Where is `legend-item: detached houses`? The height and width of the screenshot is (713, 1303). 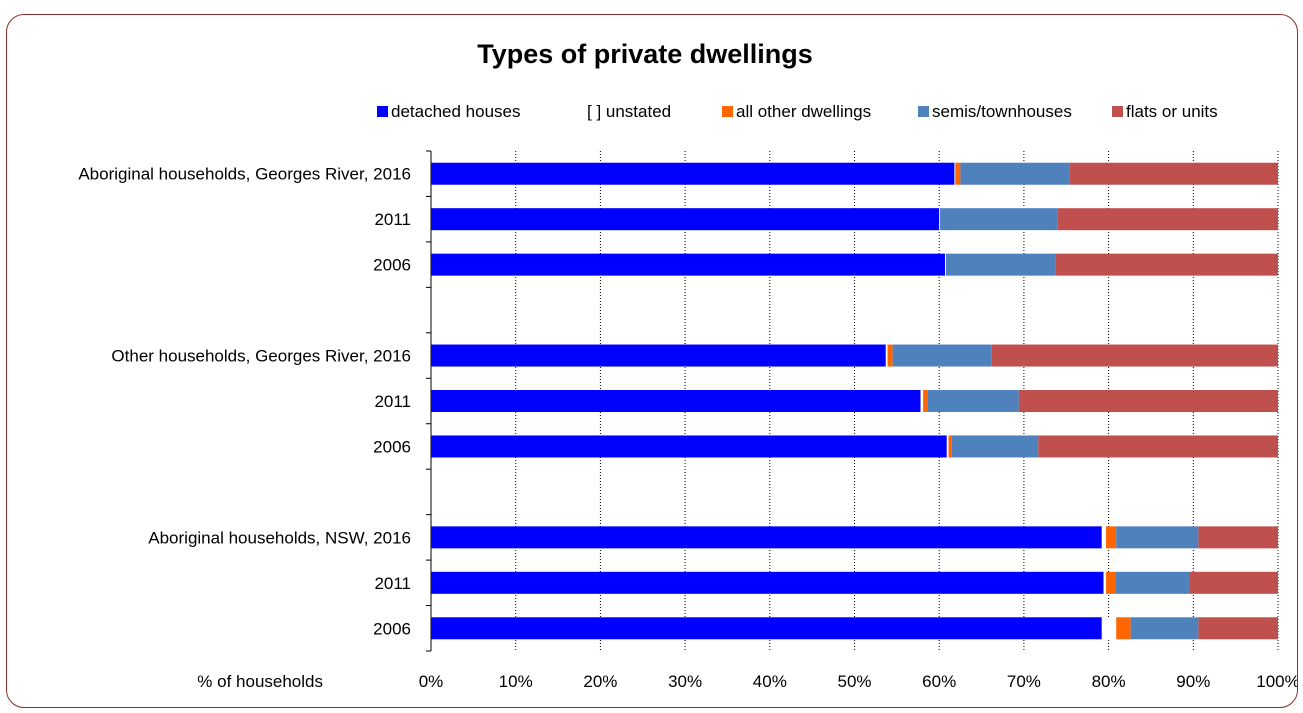 legend-item: detached houses is located at coordinates (449, 111).